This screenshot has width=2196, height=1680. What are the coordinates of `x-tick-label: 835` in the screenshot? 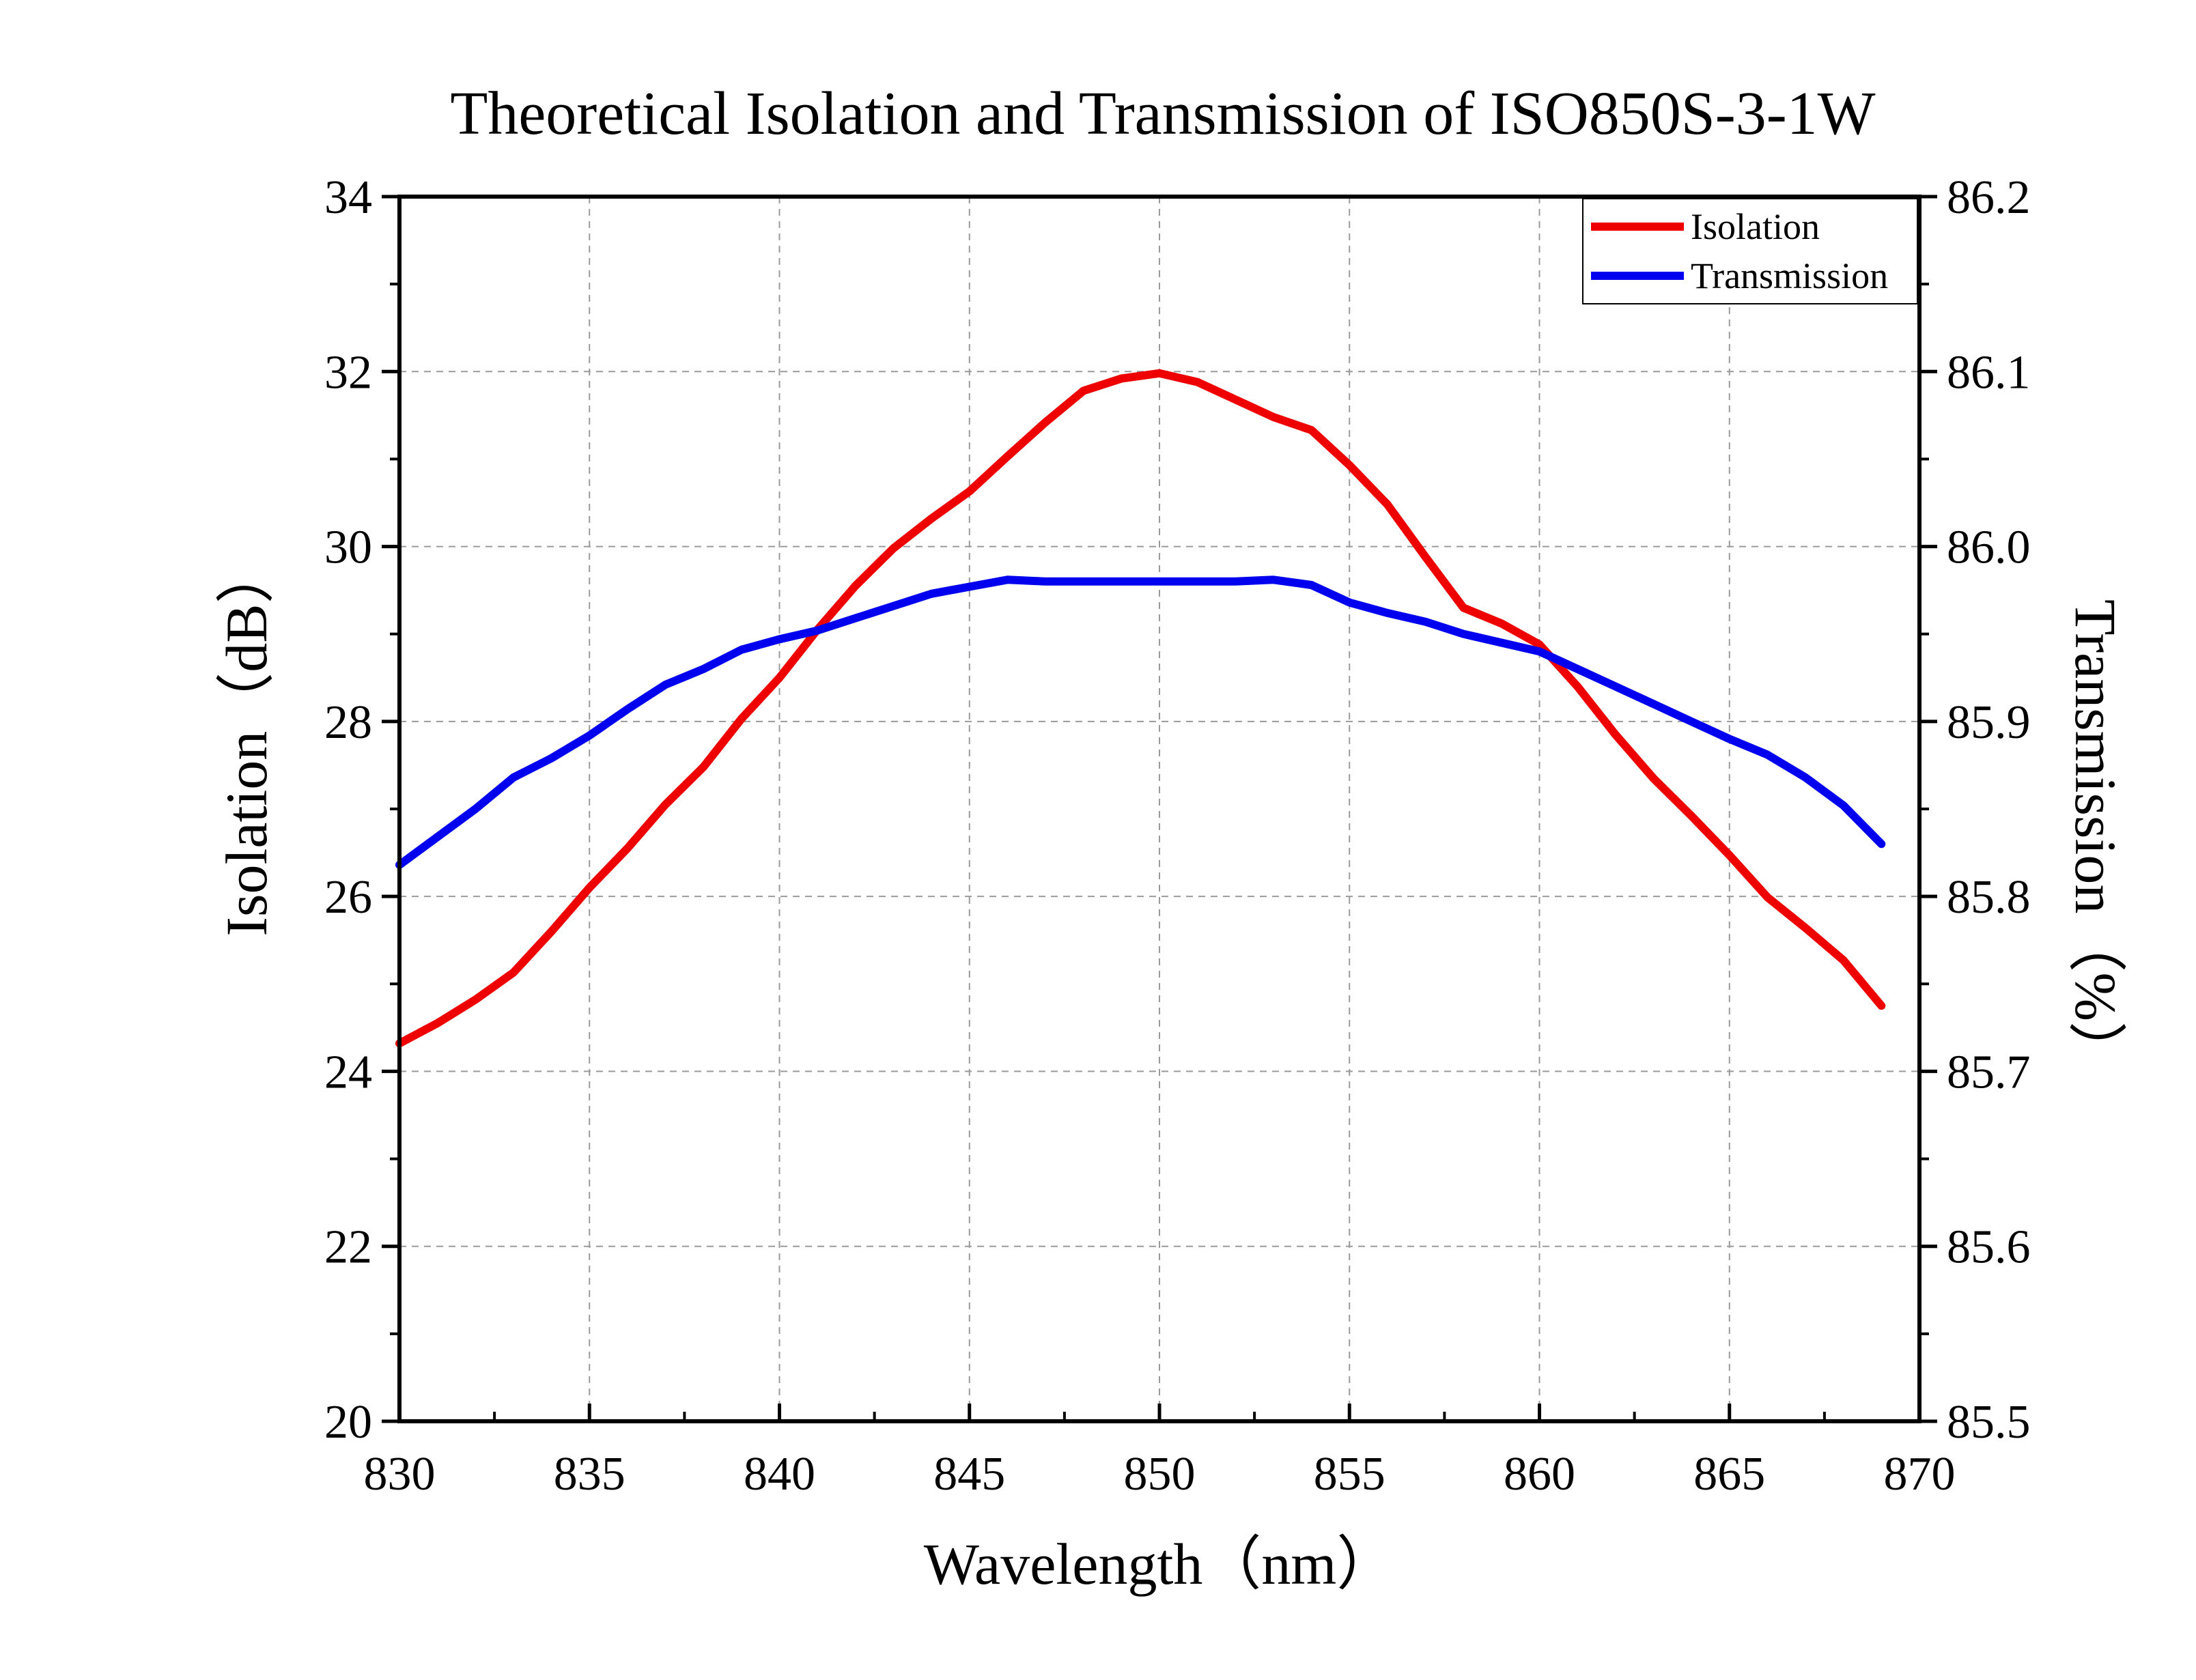 It's located at (590, 1474).